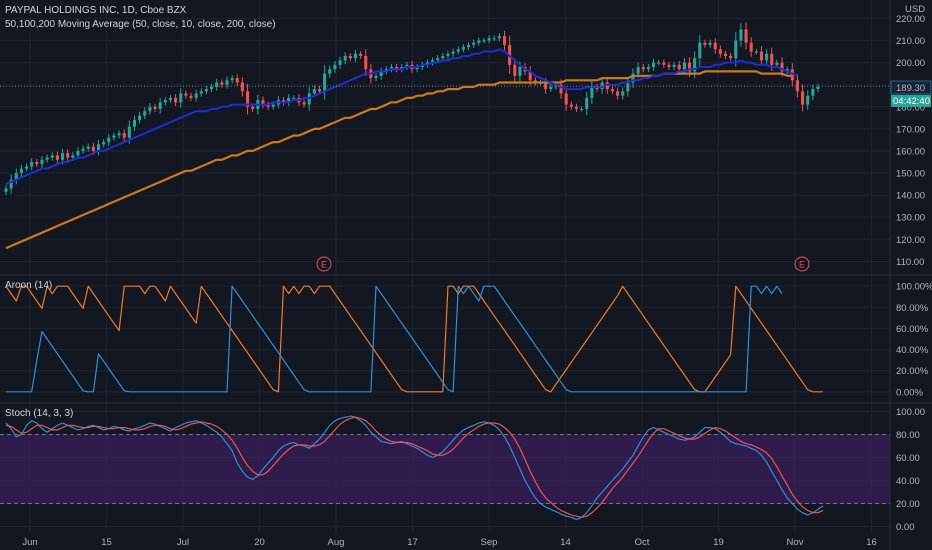 The width and height of the screenshot is (932, 550). I want to click on price-badge-box, so click(911, 87).